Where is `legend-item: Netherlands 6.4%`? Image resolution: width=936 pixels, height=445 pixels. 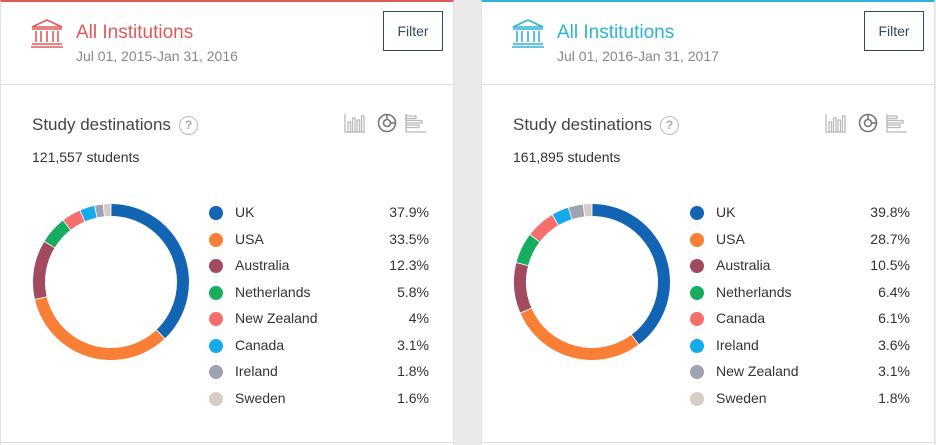
legend-item: Netherlands 6.4% is located at coordinates (799, 294).